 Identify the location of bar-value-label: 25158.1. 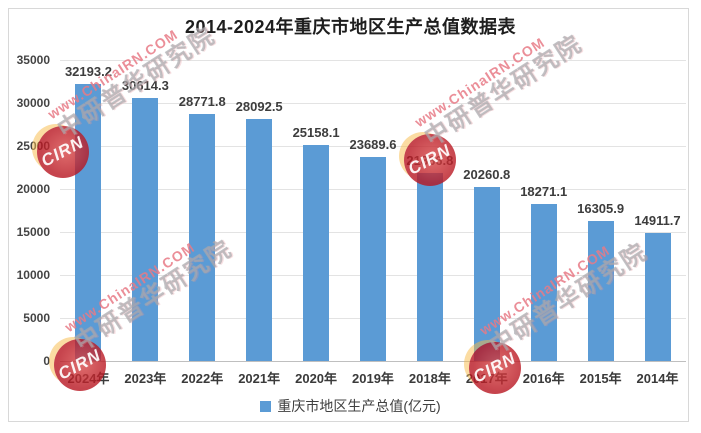
(316, 132).